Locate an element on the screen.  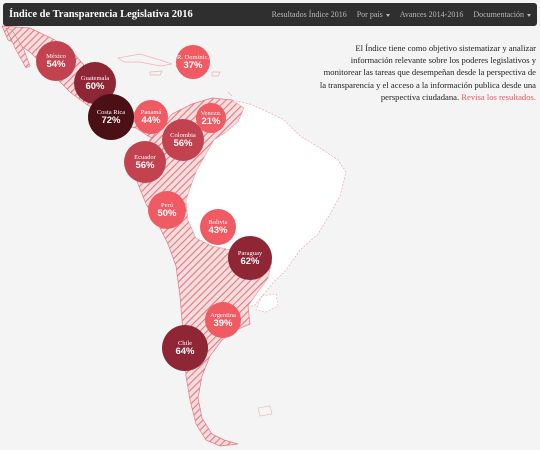
caribbean-islands-shape is located at coordinates (193, 90).